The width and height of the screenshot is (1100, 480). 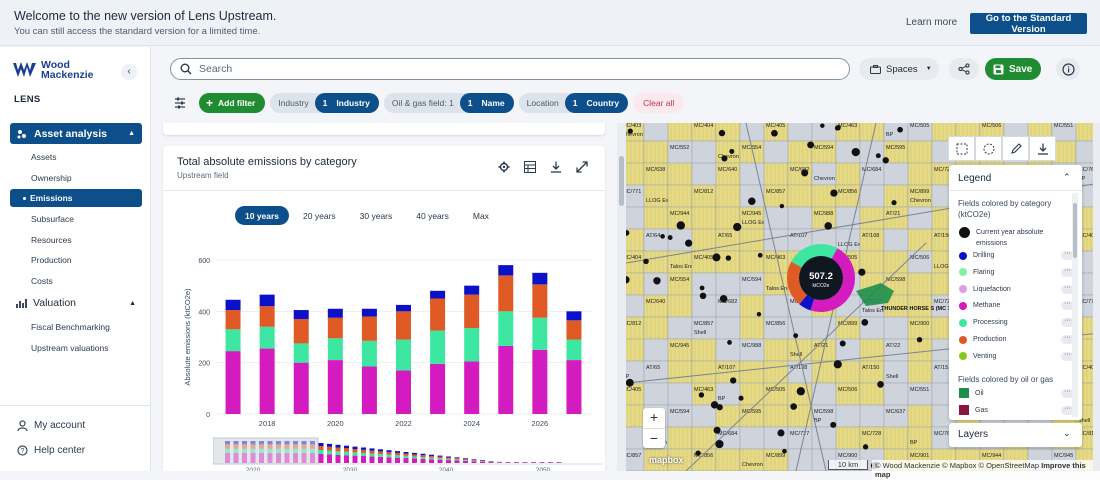 What do you see at coordinates (44, 157) in the screenshot?
I see `nav-item-assets: Assets` at bounding box center [44, 157].